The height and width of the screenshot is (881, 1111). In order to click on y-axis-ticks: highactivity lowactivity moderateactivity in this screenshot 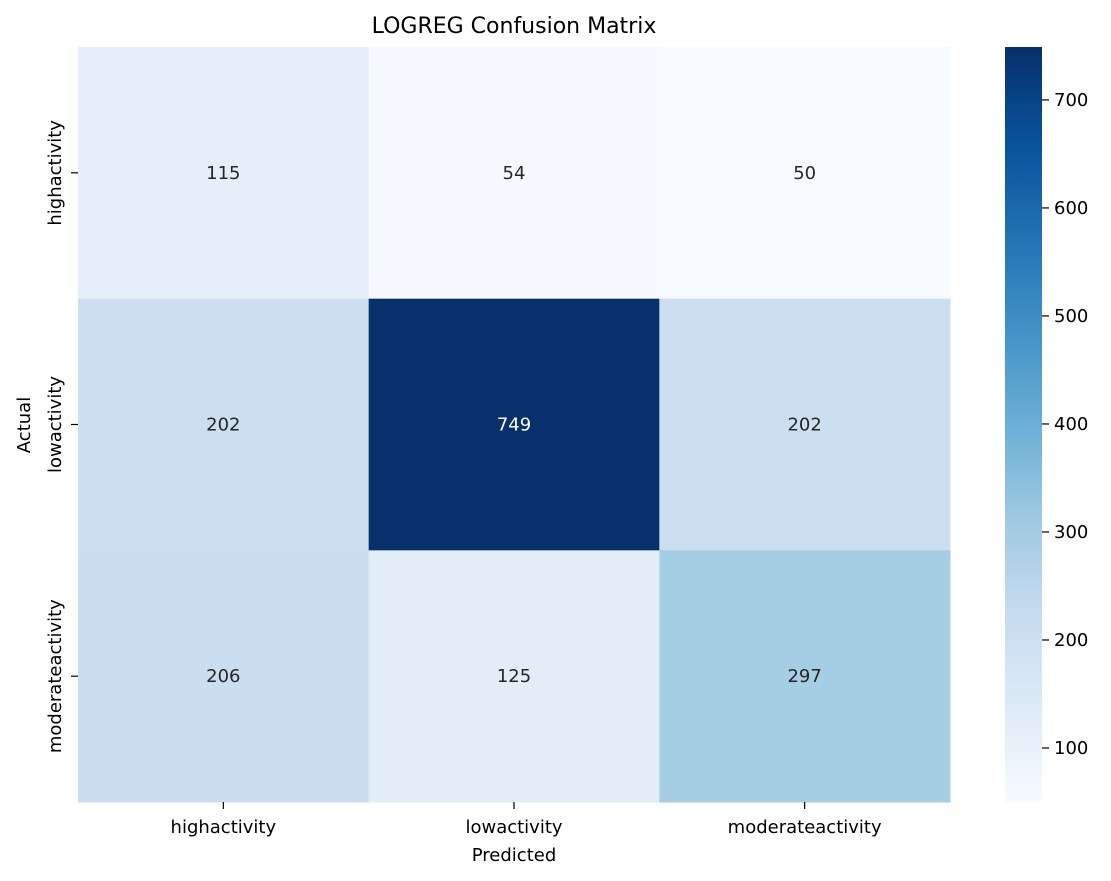, I will do `click(61, 436)`.